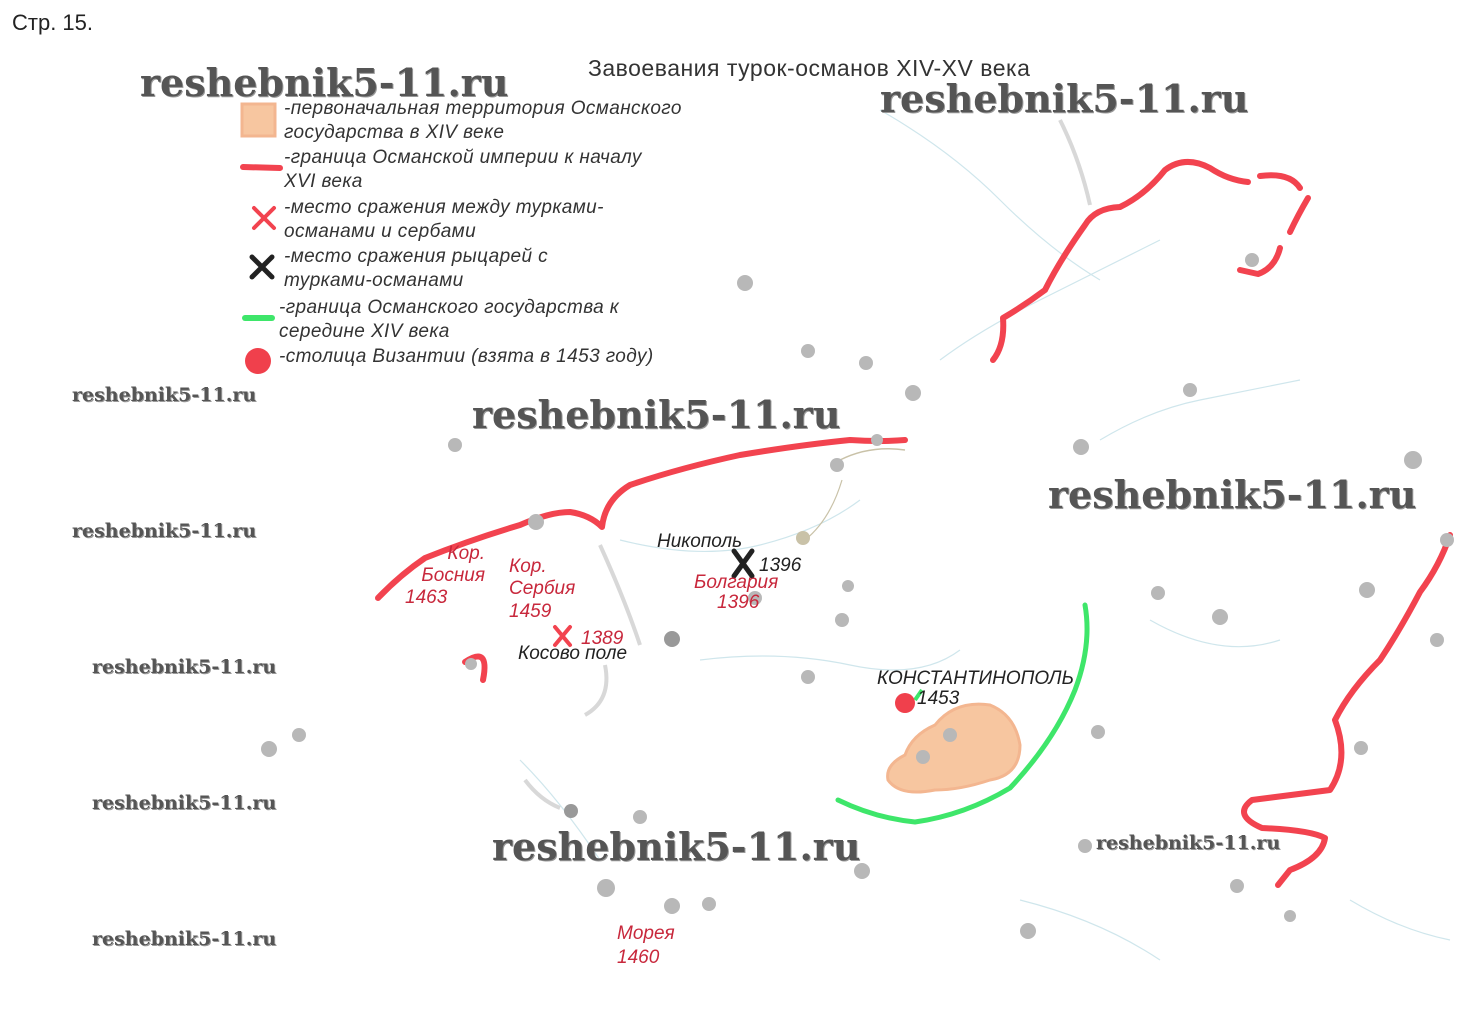 The height and width of the screenshot is (1033, 1476). What do you see at coordinates (646, 933) in the screenshot?
I see `label-morea: Морея` at bounding box center [646, 933].